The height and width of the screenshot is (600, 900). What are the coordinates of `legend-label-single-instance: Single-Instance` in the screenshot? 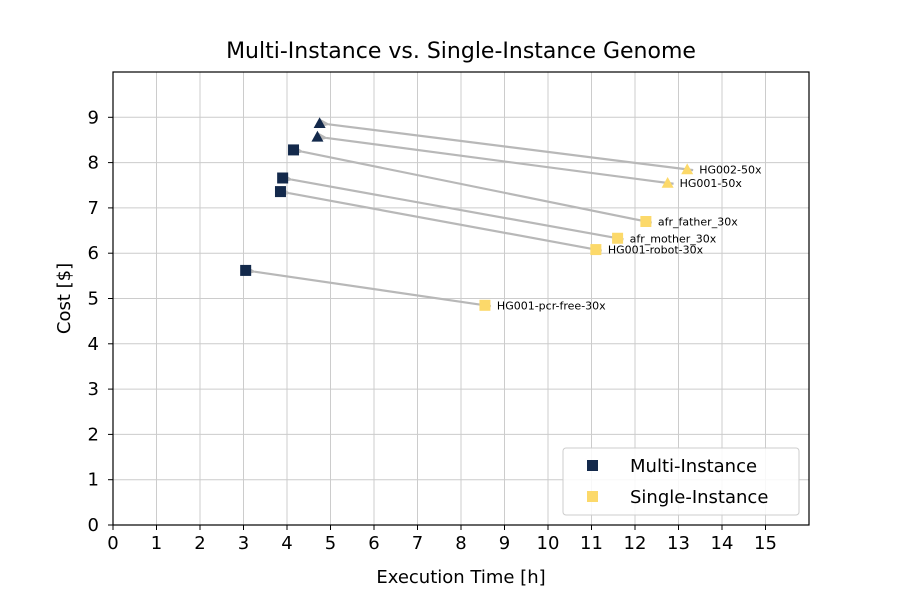 It's located at (699, 497).